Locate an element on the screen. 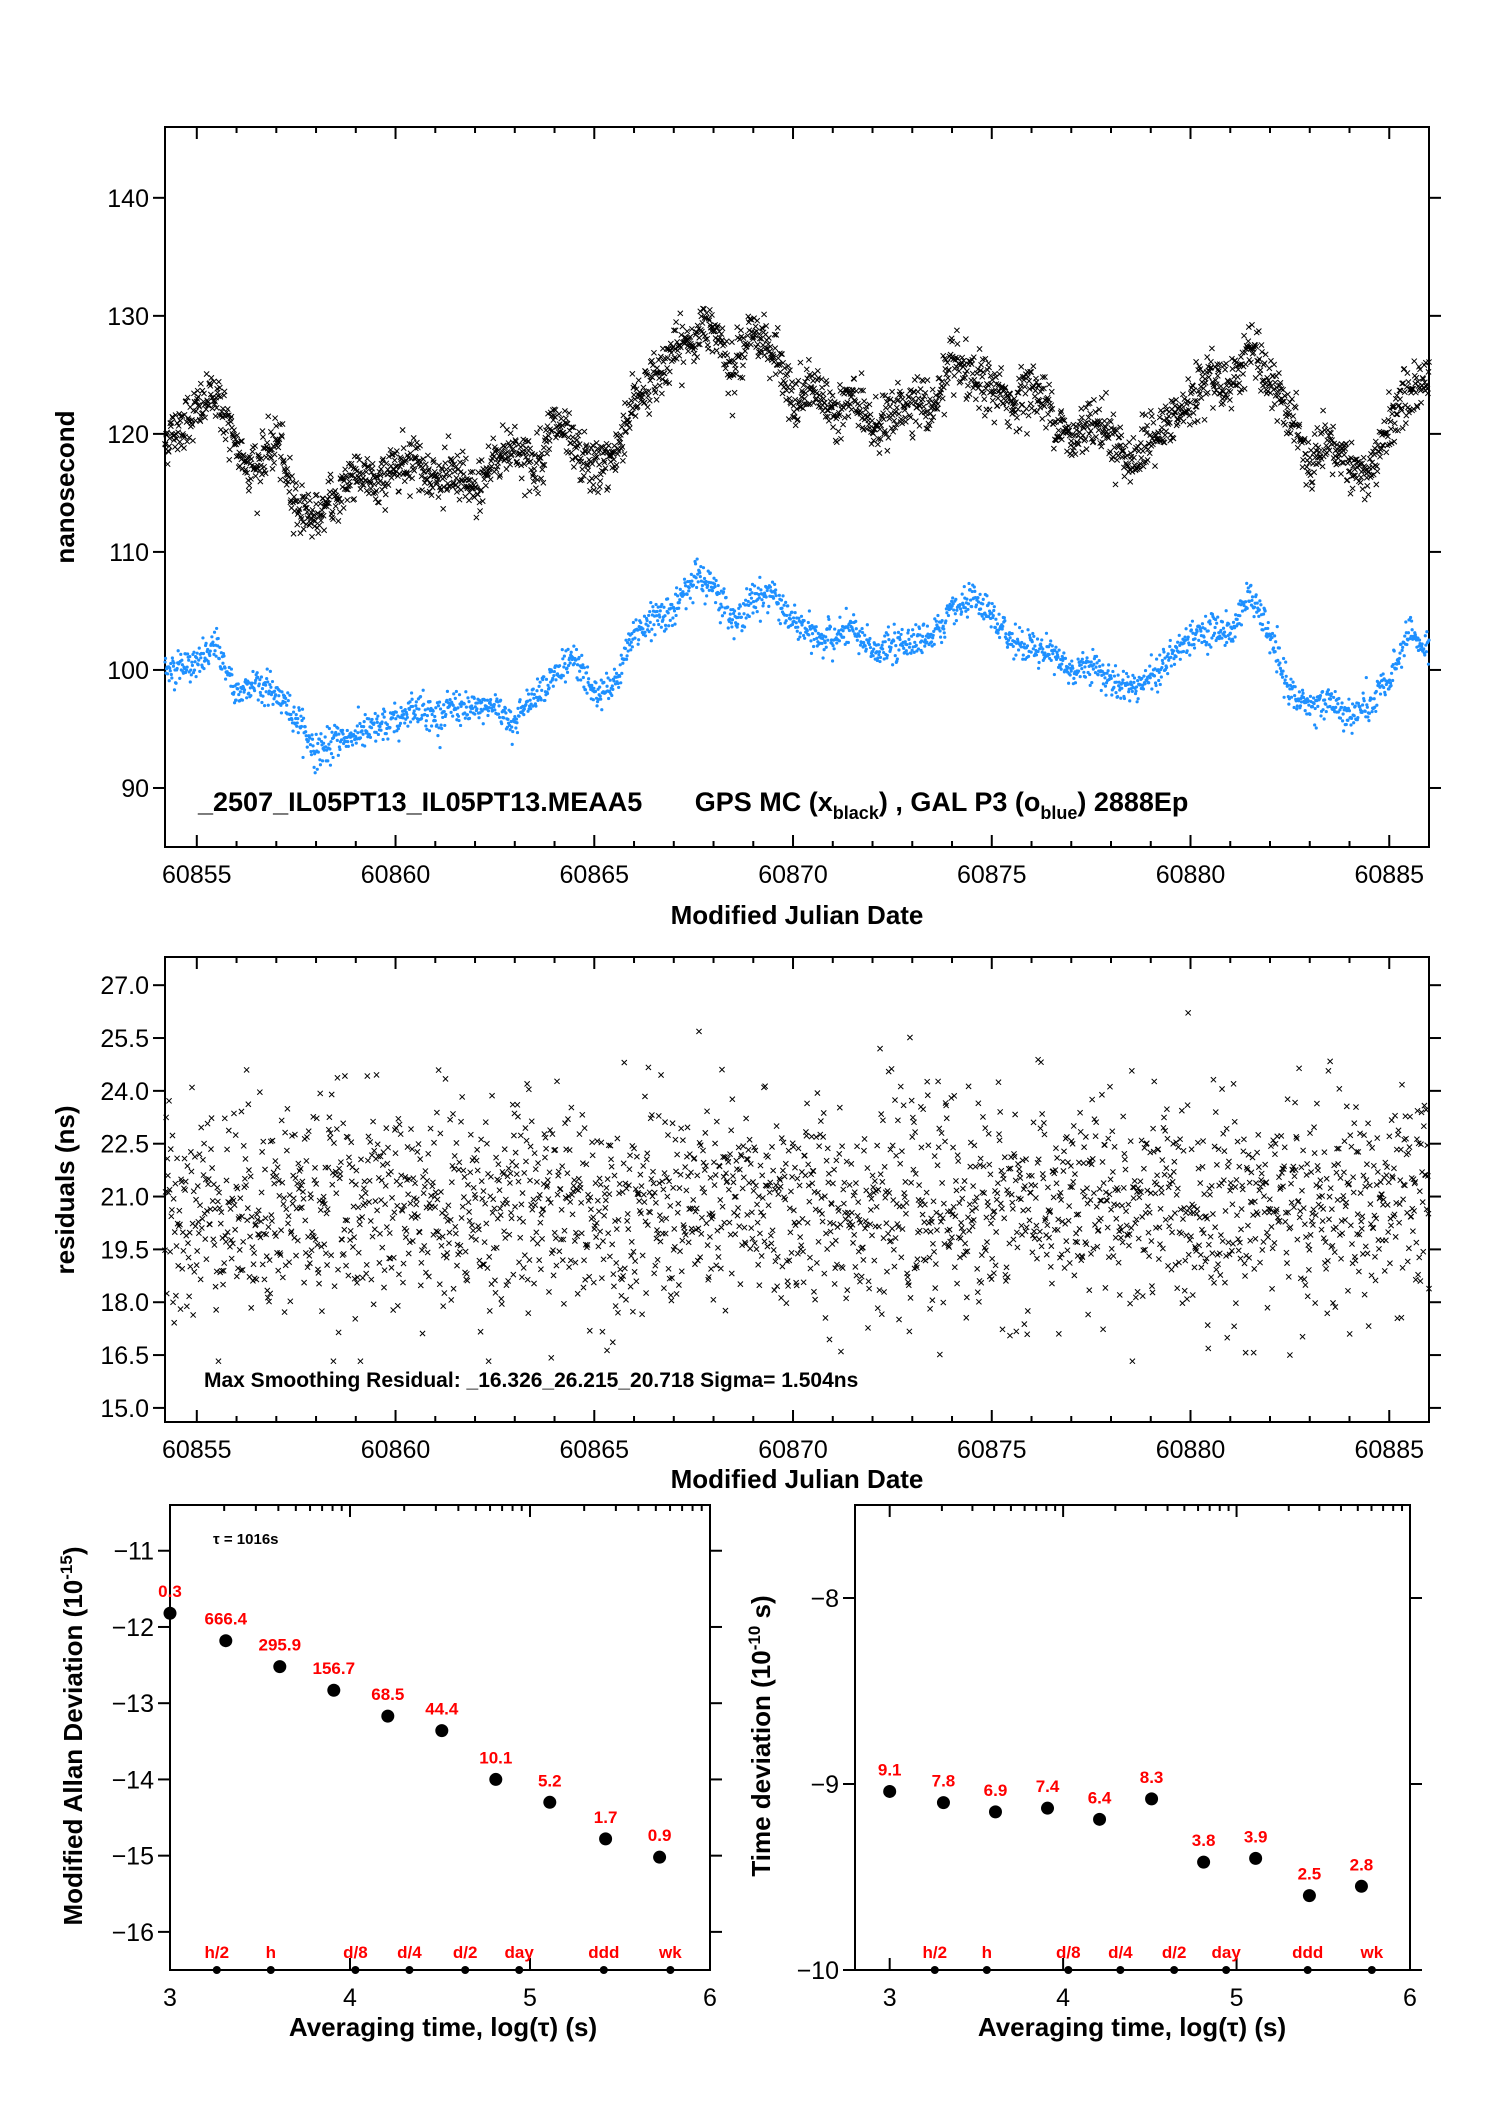 Image resolution: width=1488 pixels, height=2105 pixels. x-tick-label: 60855 is located at coordinates (197, 875).